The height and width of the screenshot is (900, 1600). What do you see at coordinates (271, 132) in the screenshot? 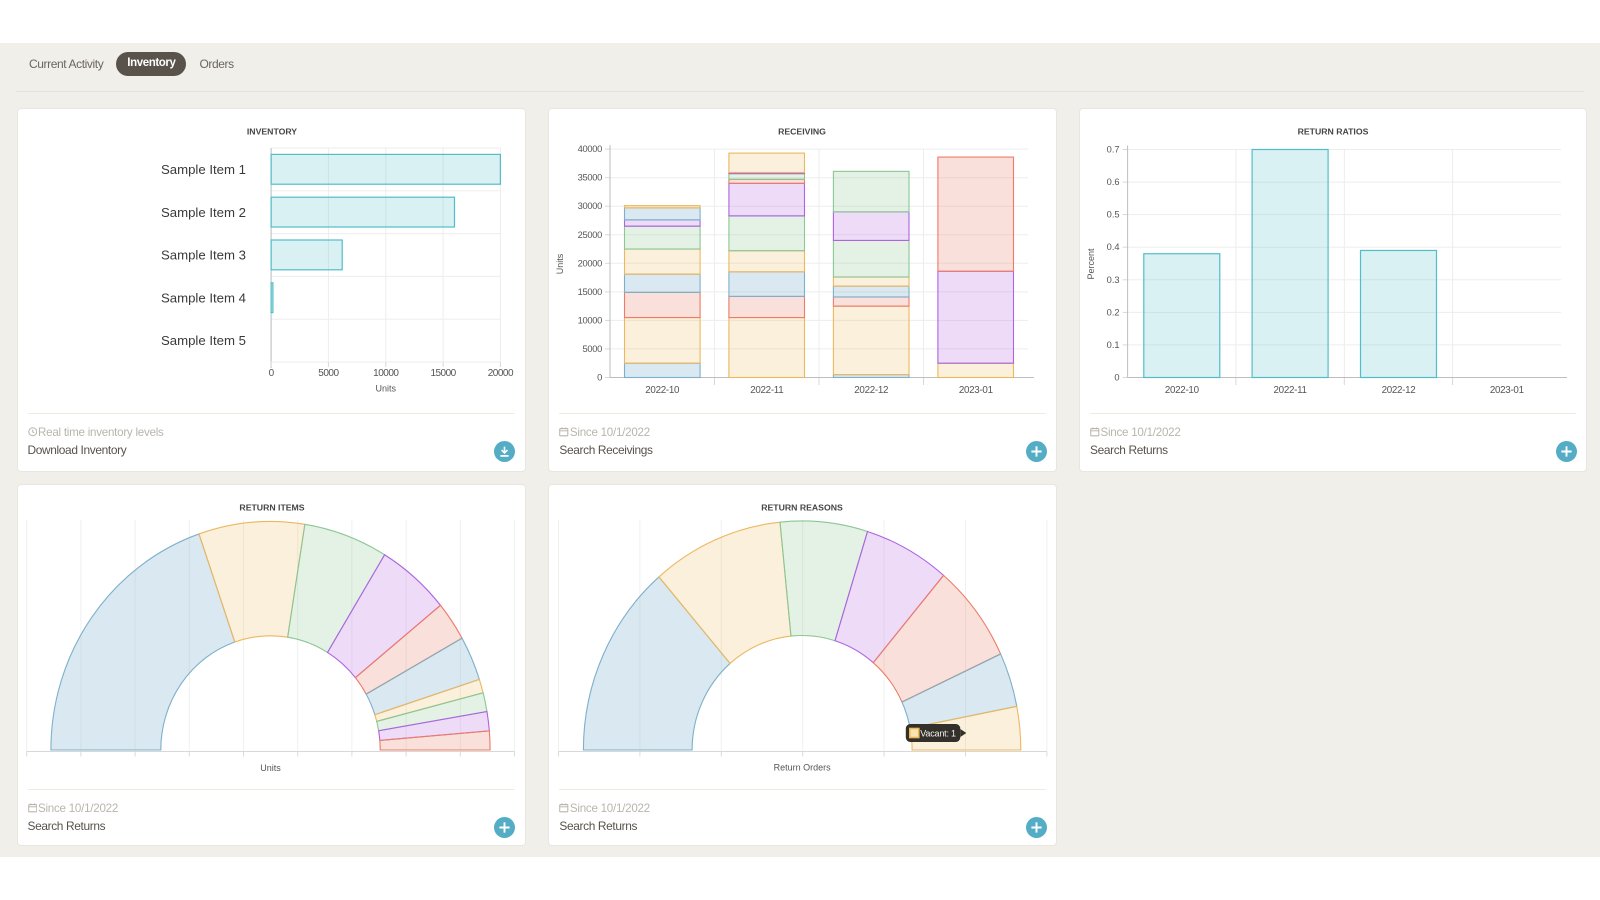
I see `svg-text: INVENTORY` at bounding box center [271, 132].